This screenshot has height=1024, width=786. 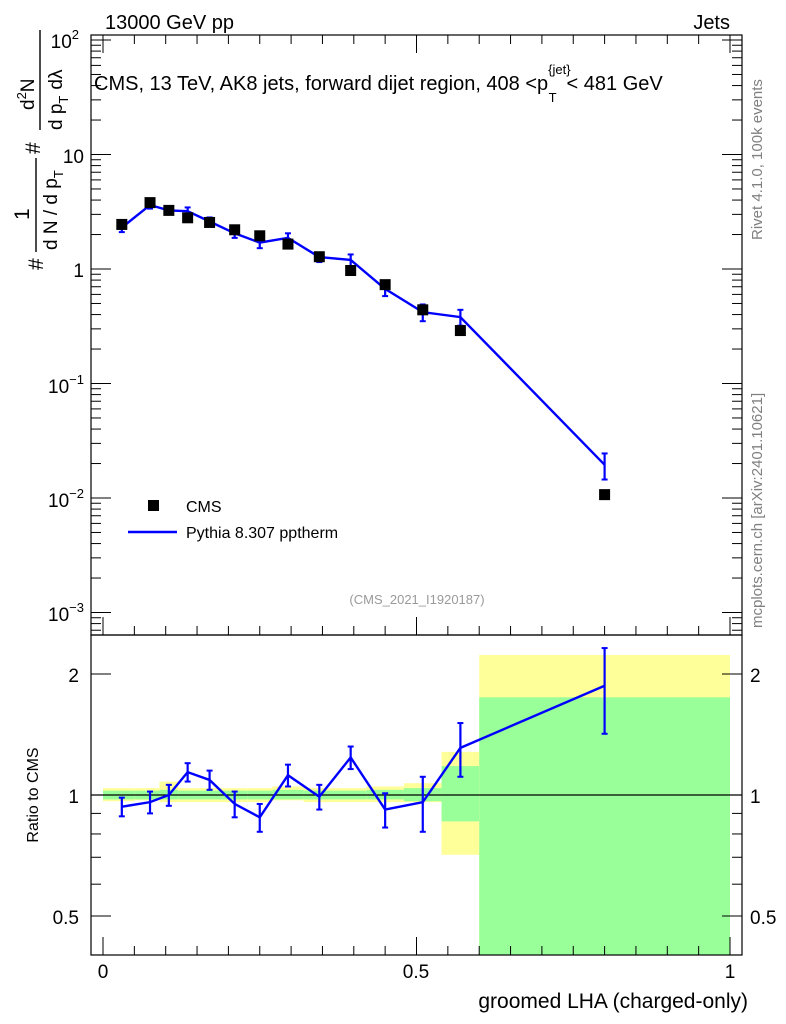 What do you see at coordinates (65, 40) in the screenshot?
I see `main-y-tick-label: 10²` at bounding box center [65, 40].